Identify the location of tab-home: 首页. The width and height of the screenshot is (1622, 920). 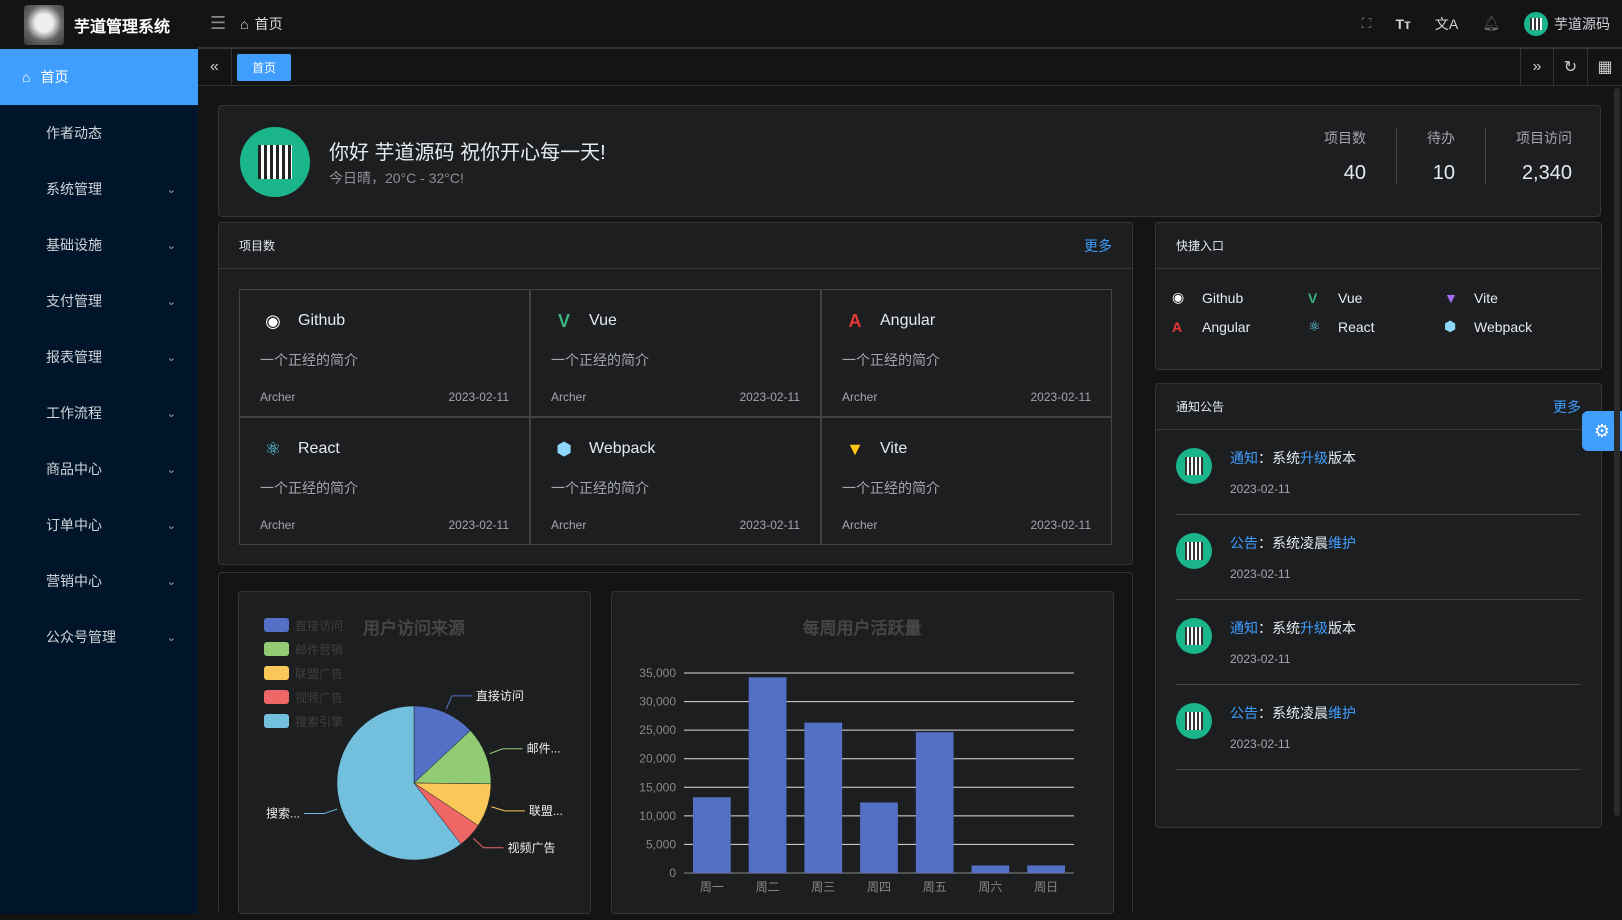
(264, 67).